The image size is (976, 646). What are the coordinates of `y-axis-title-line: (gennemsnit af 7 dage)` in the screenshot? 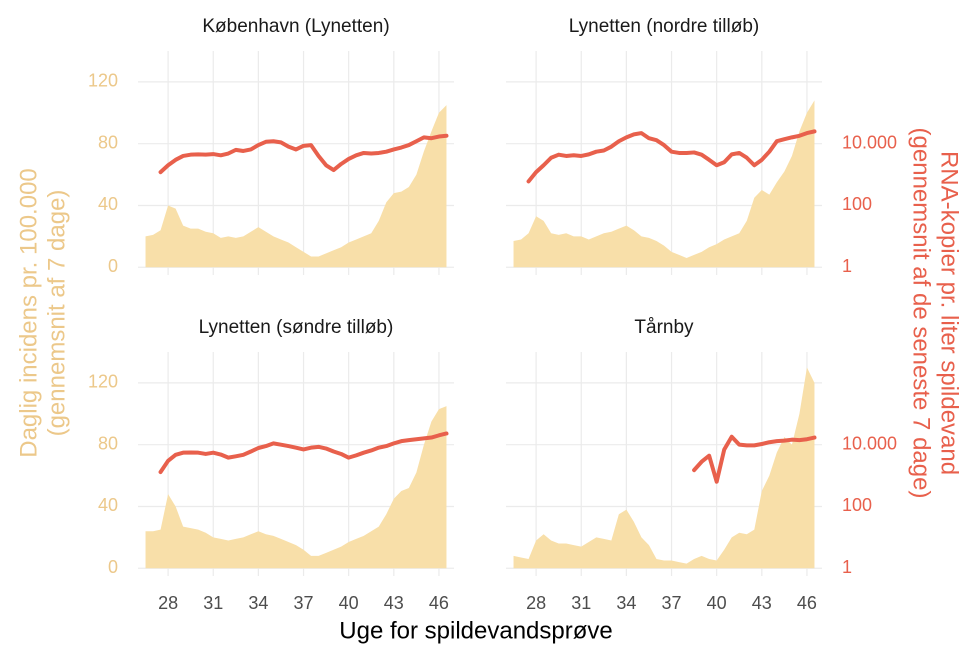 It's located at (56, 313).